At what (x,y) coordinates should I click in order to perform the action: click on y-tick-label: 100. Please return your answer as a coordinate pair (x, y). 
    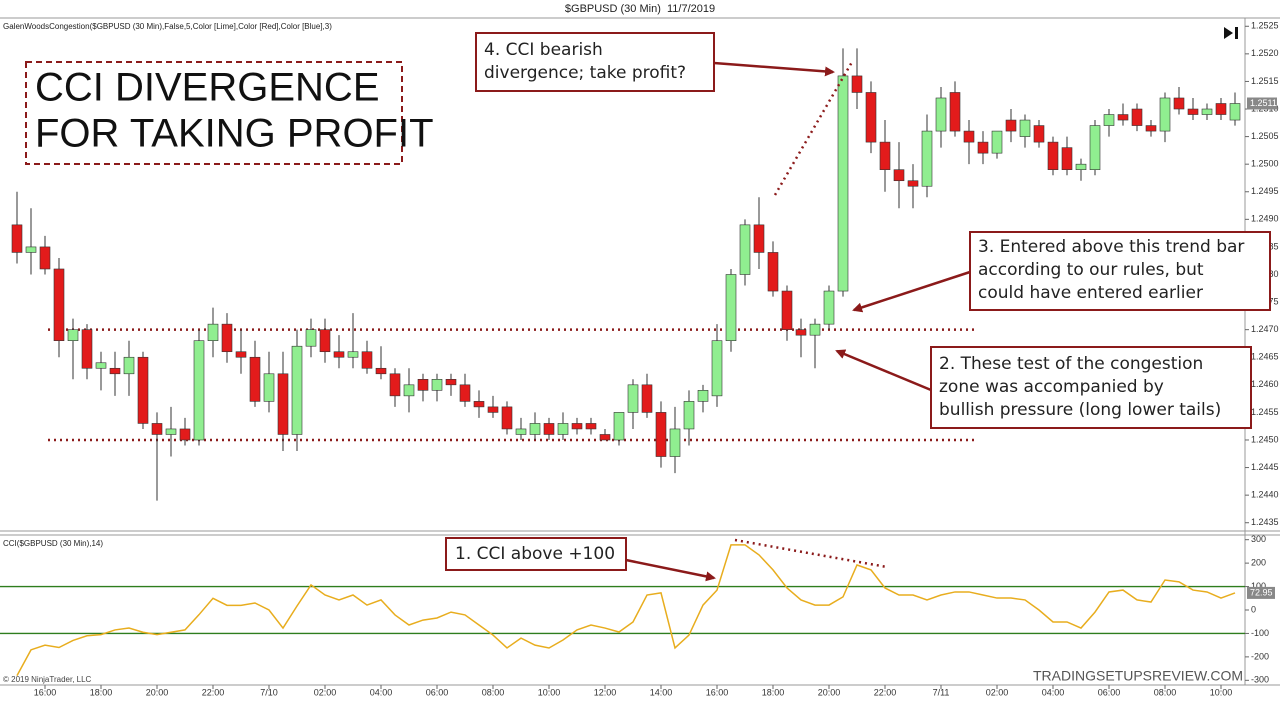
    Looking at the image, I should click on (1258, 586).